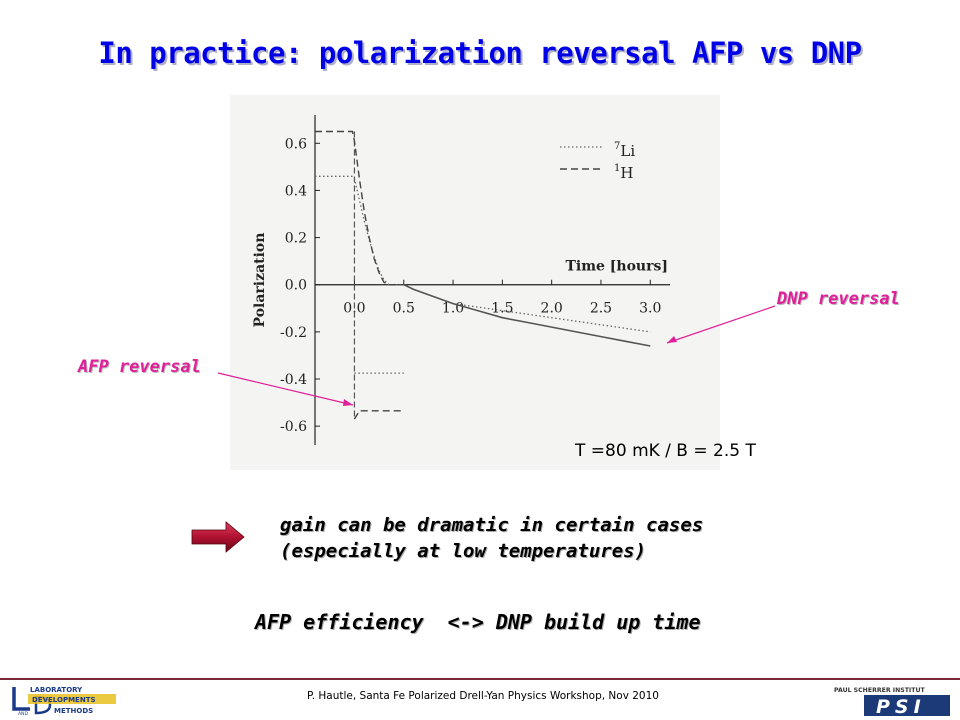 The image size is (960, 720). I want to click on legend-label: 1H, so click(623, 172).